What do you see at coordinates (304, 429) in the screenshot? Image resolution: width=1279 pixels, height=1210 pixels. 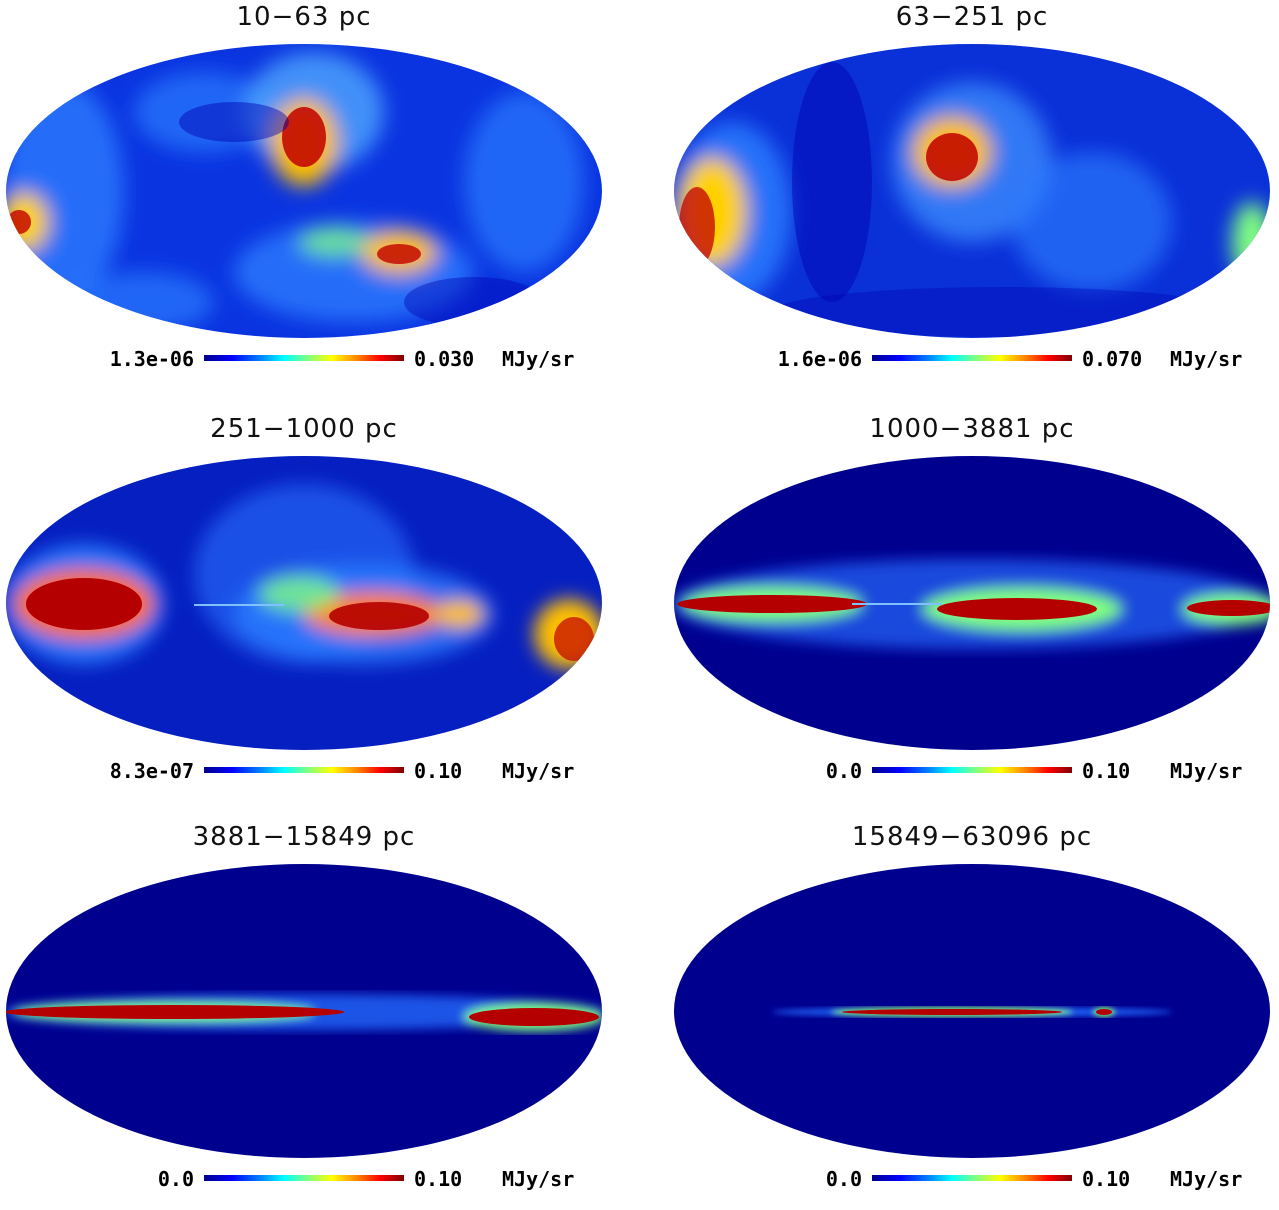 I see `panel-title: 251−1000 pc` at bounding box center [304, 429].